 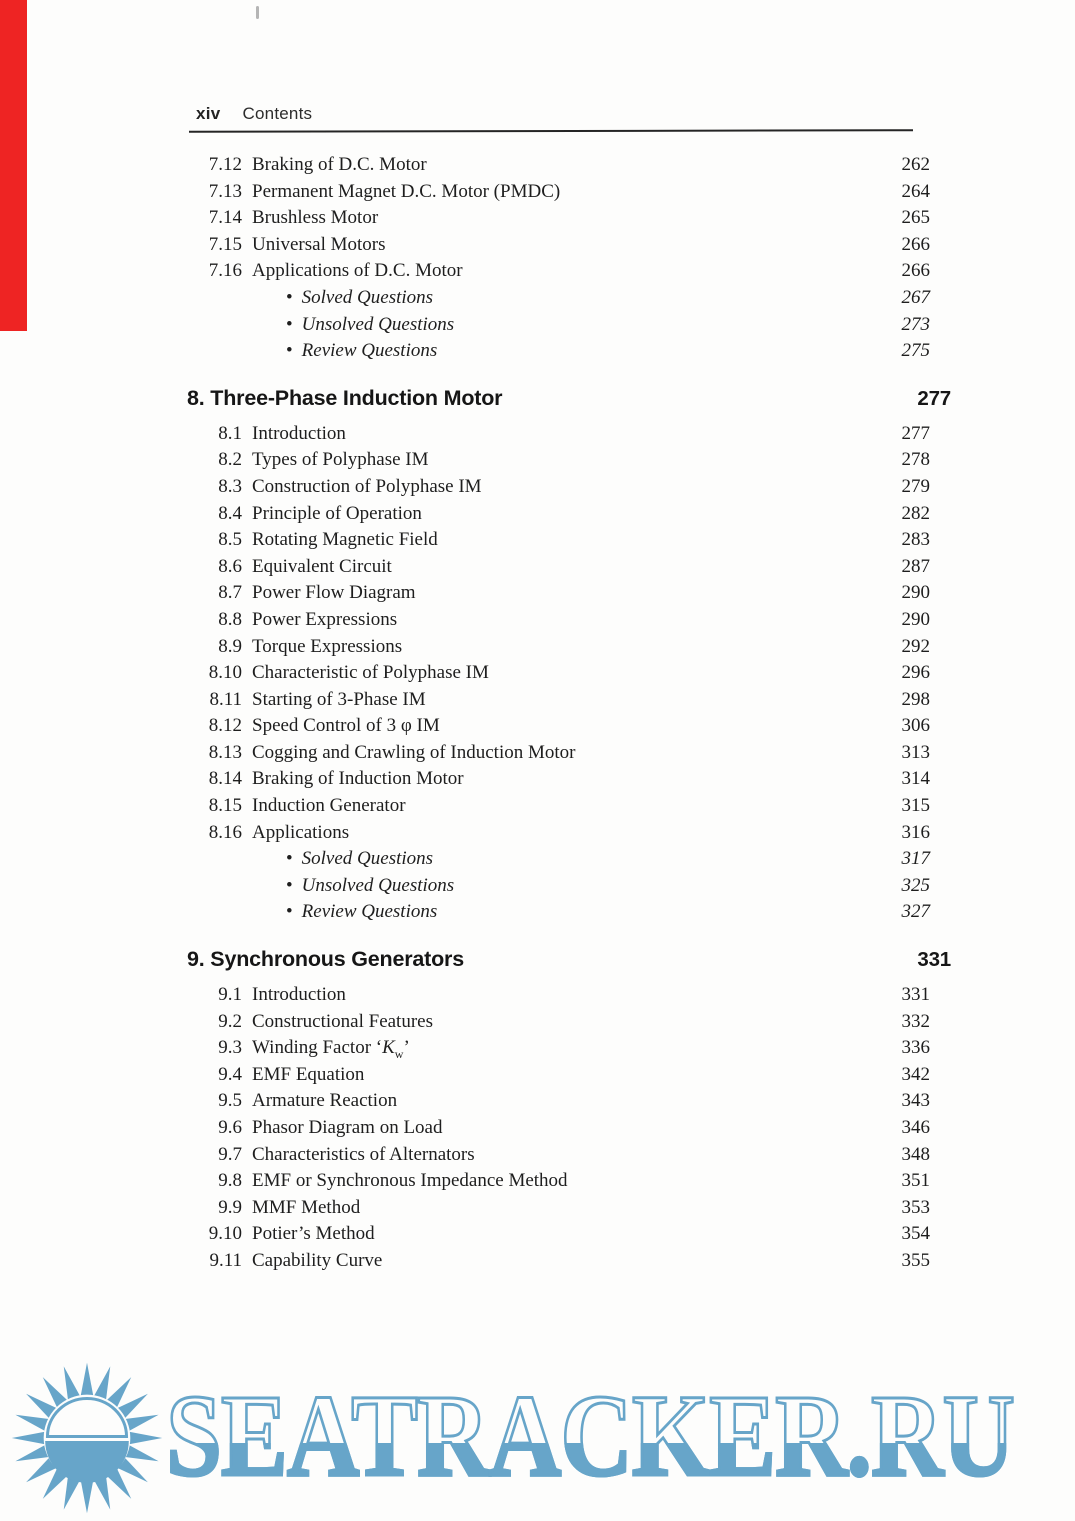 What do you see at coordinates (916, 779) in the screenshot?
I see `entry-page: 314` at bounding box center [916, 779].